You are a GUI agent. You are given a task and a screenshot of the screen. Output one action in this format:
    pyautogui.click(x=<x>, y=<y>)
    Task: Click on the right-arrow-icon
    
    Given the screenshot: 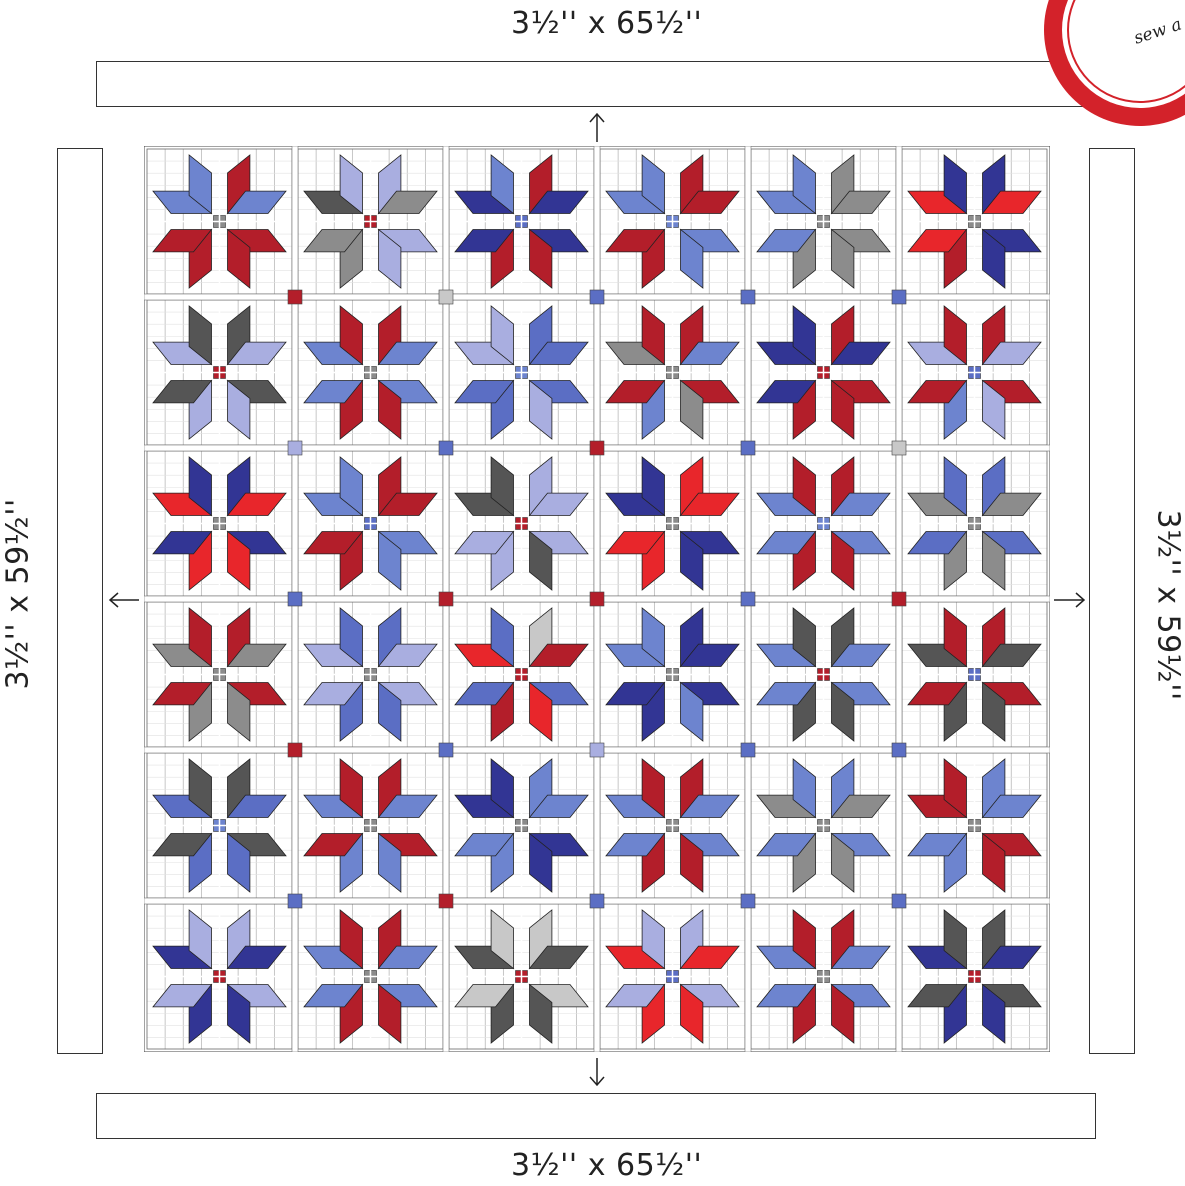 What is the action you would take?
    pyautogui.click(x=1070, y=600)
    